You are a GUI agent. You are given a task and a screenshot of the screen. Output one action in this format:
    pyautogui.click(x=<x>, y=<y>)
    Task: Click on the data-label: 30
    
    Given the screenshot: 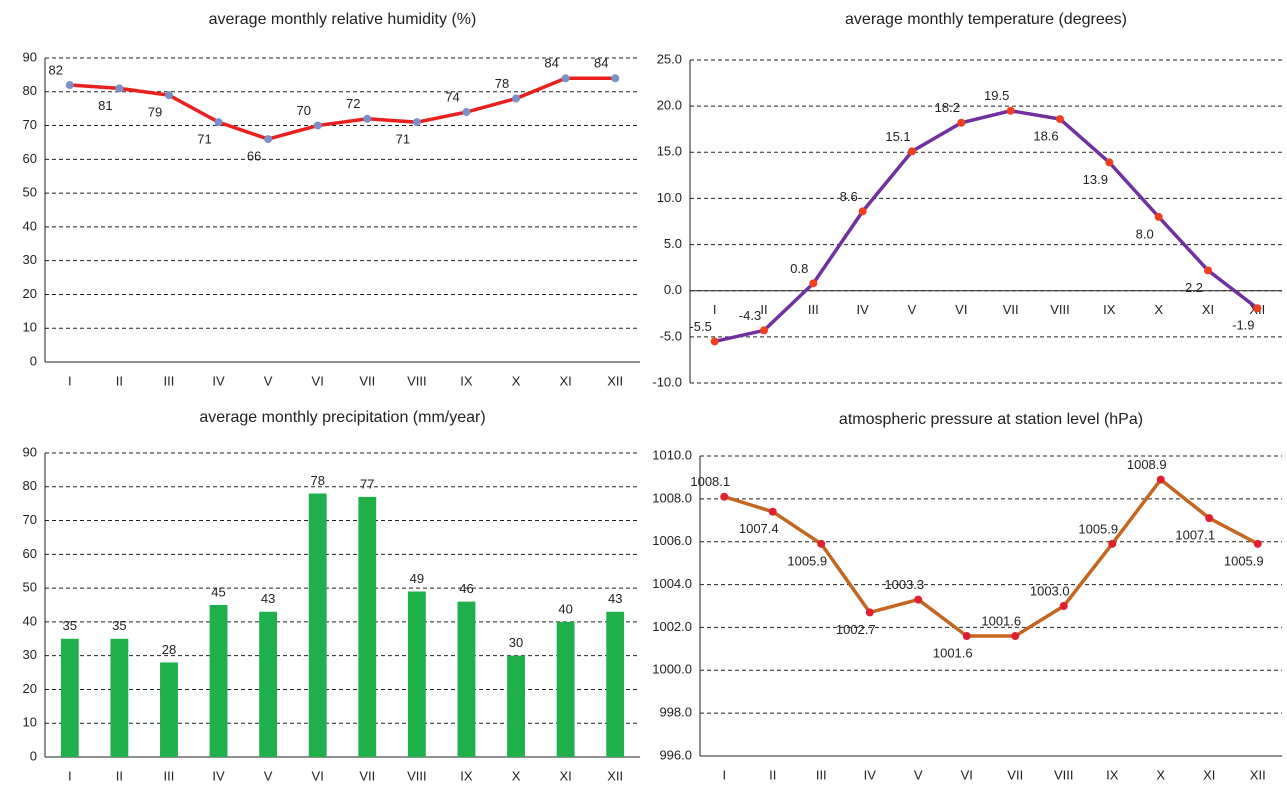 What is the action you would take?
    pyautogui.click(x=516, y=642)
    